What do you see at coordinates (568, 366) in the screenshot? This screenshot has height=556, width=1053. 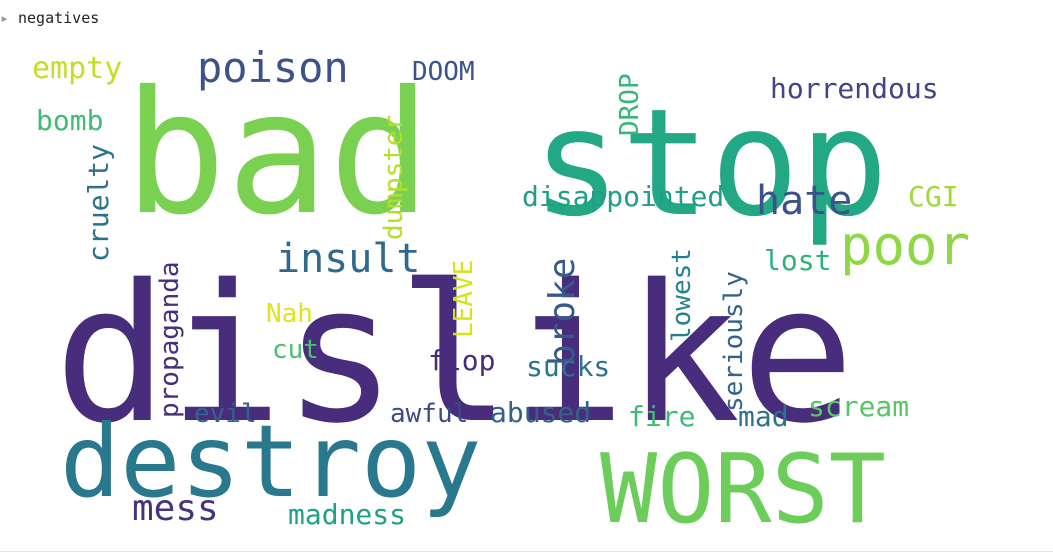 I see `cloud-word-sucks: sucks` at bounding box center [568, 366].